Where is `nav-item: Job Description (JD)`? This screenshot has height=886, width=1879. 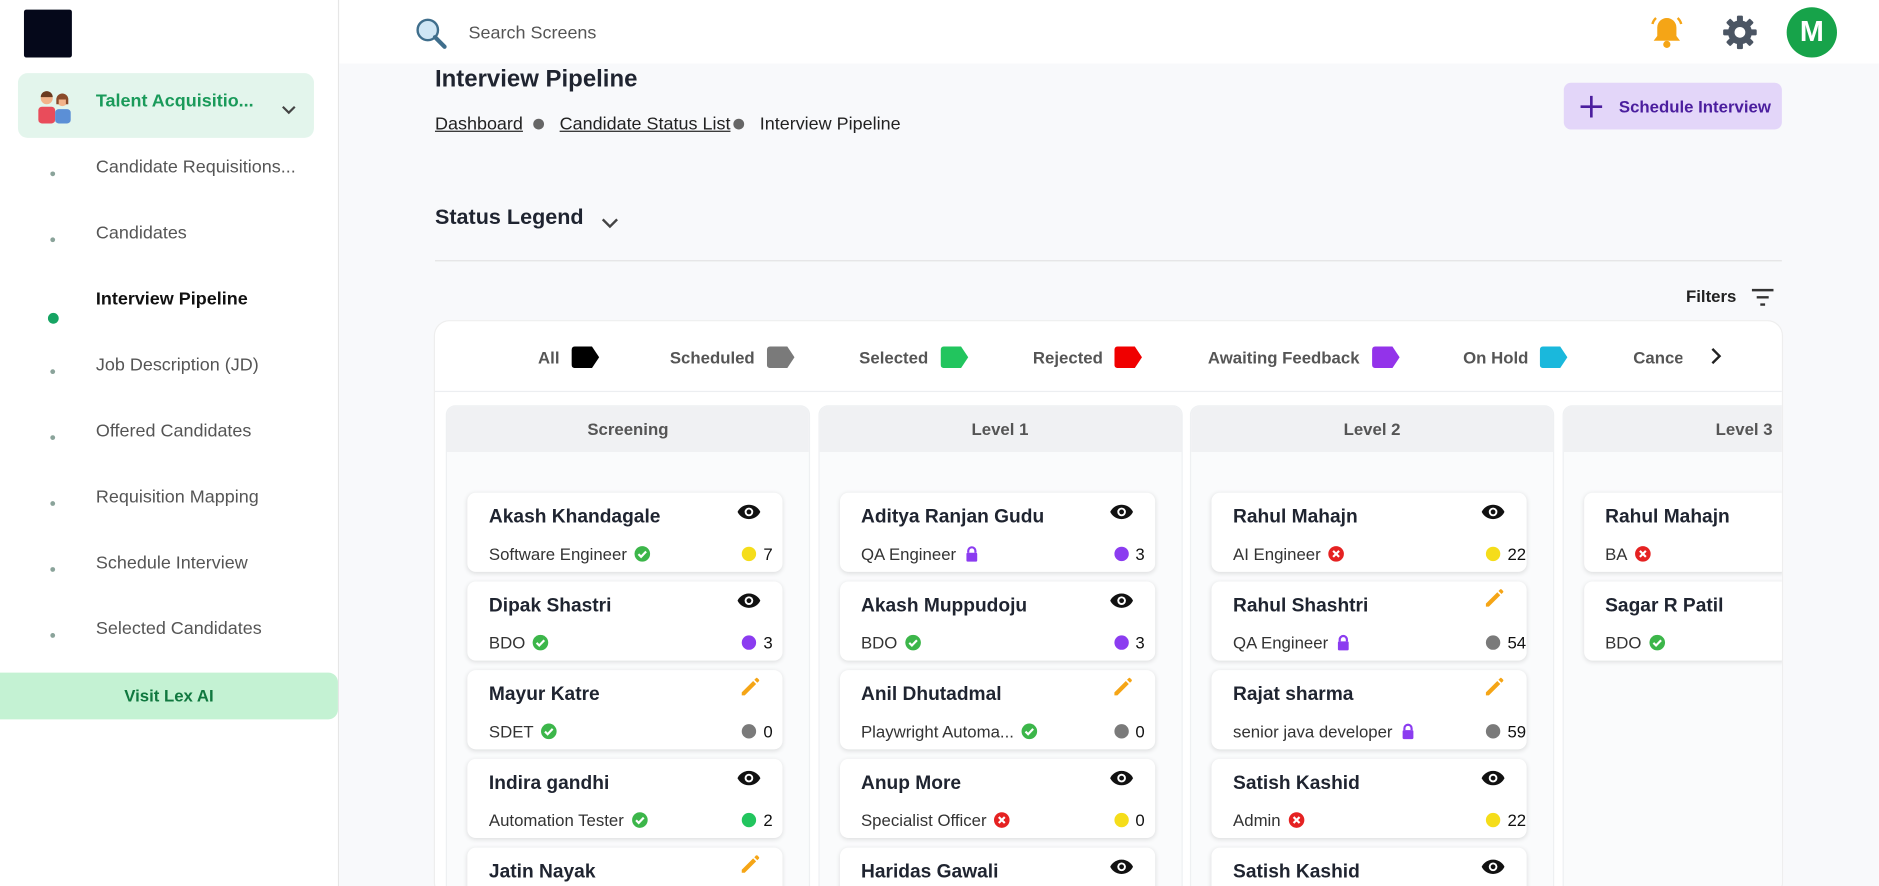 nav-item: Job Description (JD) is located at coordinates (177, 365).